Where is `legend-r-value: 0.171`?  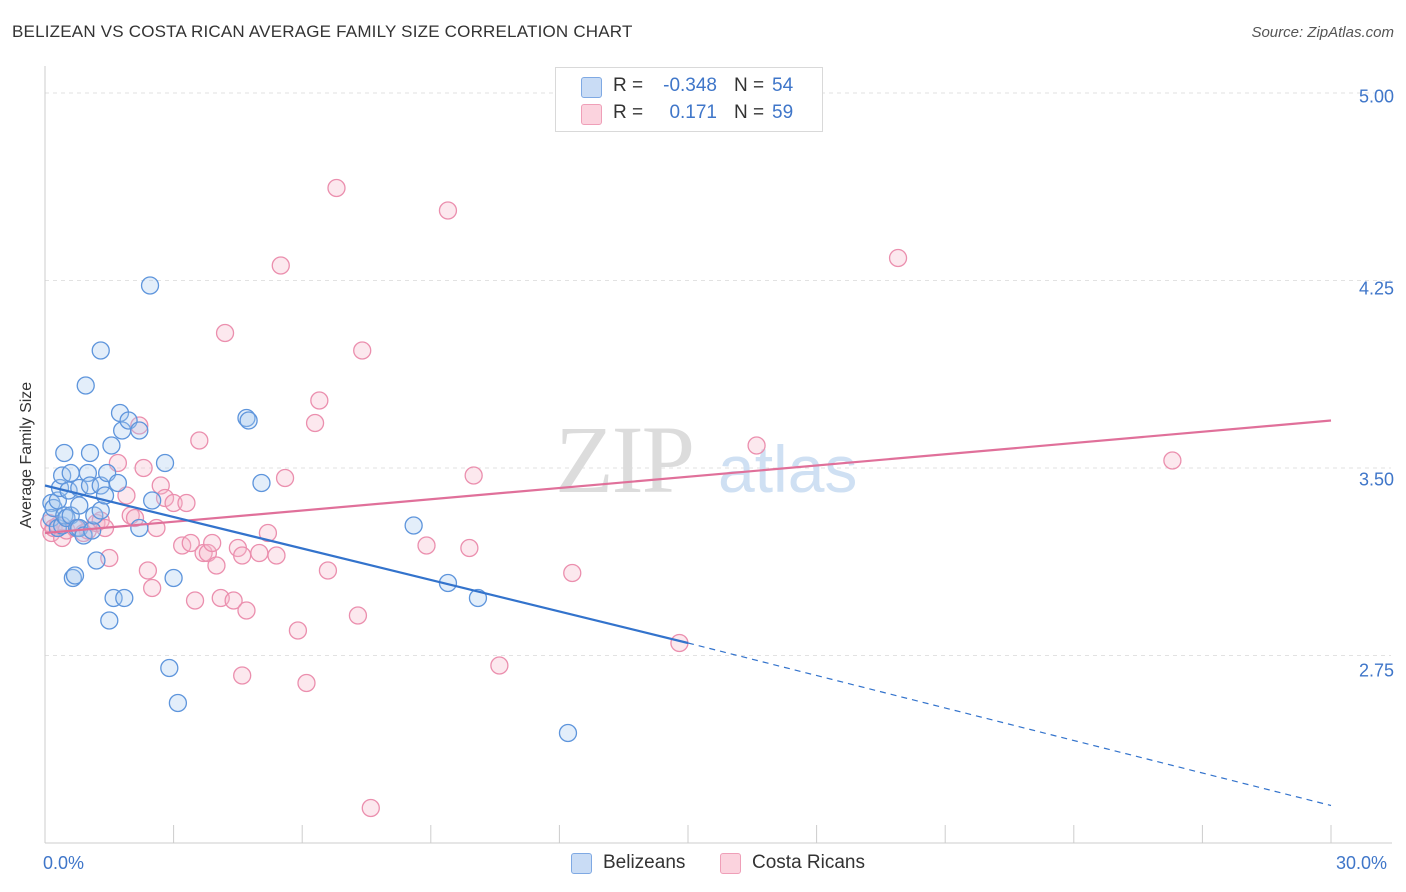 legend-r-value: 0.171 is located at coordinates (693, 112).